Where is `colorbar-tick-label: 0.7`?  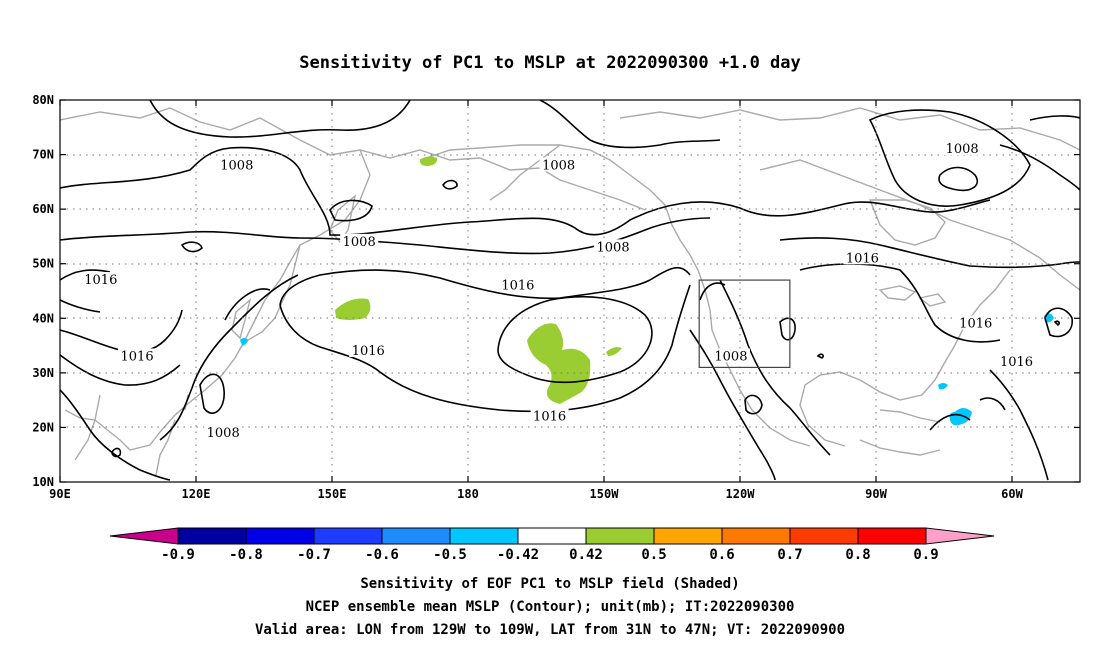
colorbar-tick-label: 0.7 is located at coordinates (789, 555).